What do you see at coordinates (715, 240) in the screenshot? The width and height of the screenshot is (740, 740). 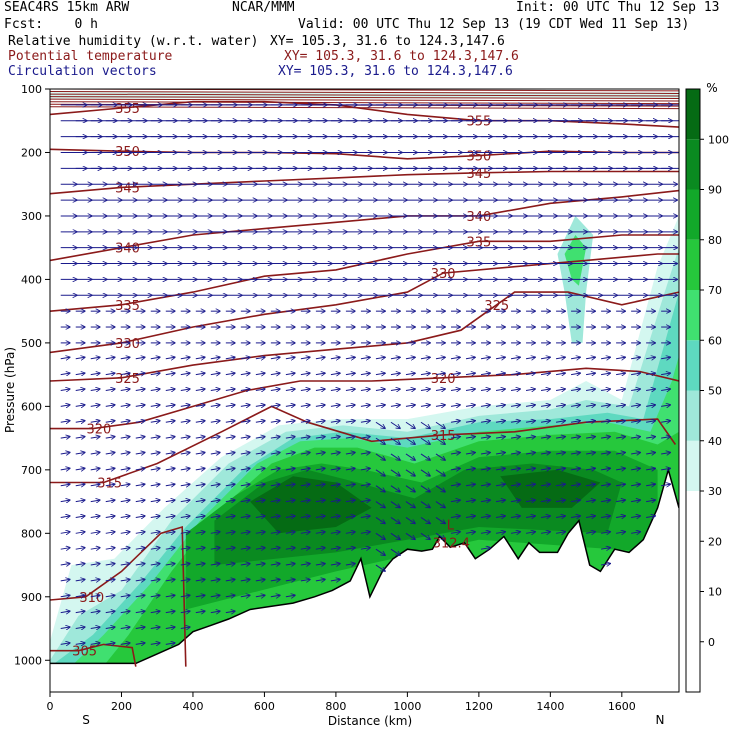 I see `colorbar-label-80: 80` at bounding box center [715, 240].